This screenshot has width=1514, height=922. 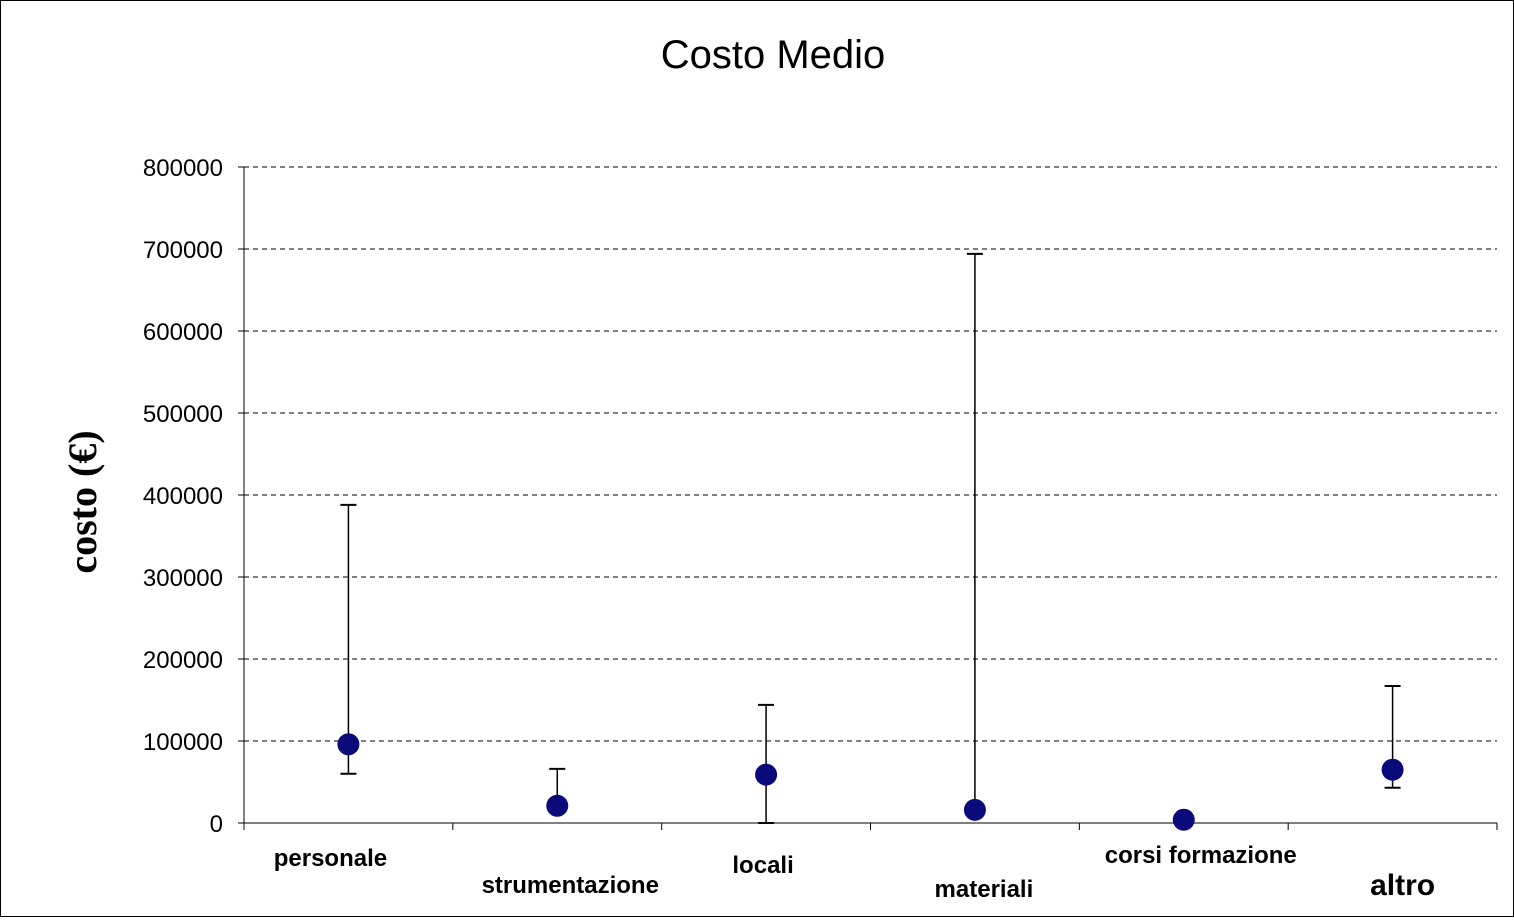 What do you see at coordinates (183, 250) in the screenshot?
I see `y-tick-label: 700000` at bounding box center [183, 250].